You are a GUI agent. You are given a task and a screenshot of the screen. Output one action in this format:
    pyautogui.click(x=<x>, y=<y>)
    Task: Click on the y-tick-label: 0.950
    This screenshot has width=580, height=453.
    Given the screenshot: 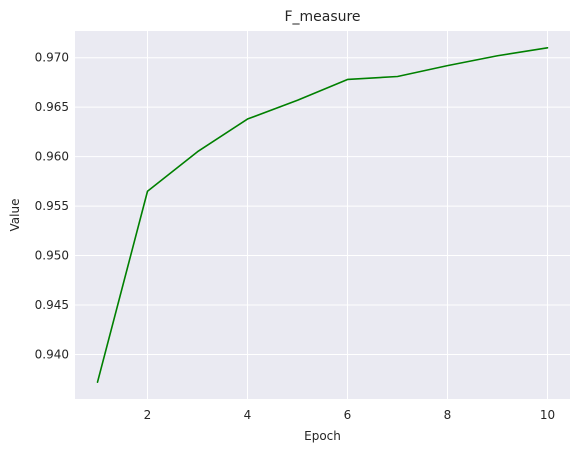 What is the action you would take?
    pyautogui.click(x=52, y=256)
    